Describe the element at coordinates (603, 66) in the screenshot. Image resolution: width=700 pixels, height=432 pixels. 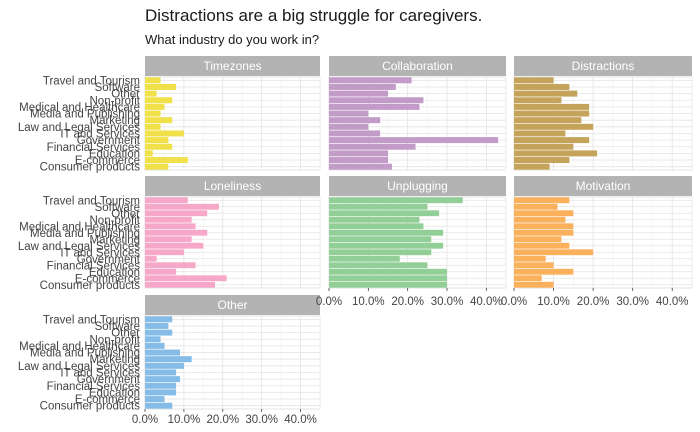
I see `facet-label-2: Distractions` at that location.